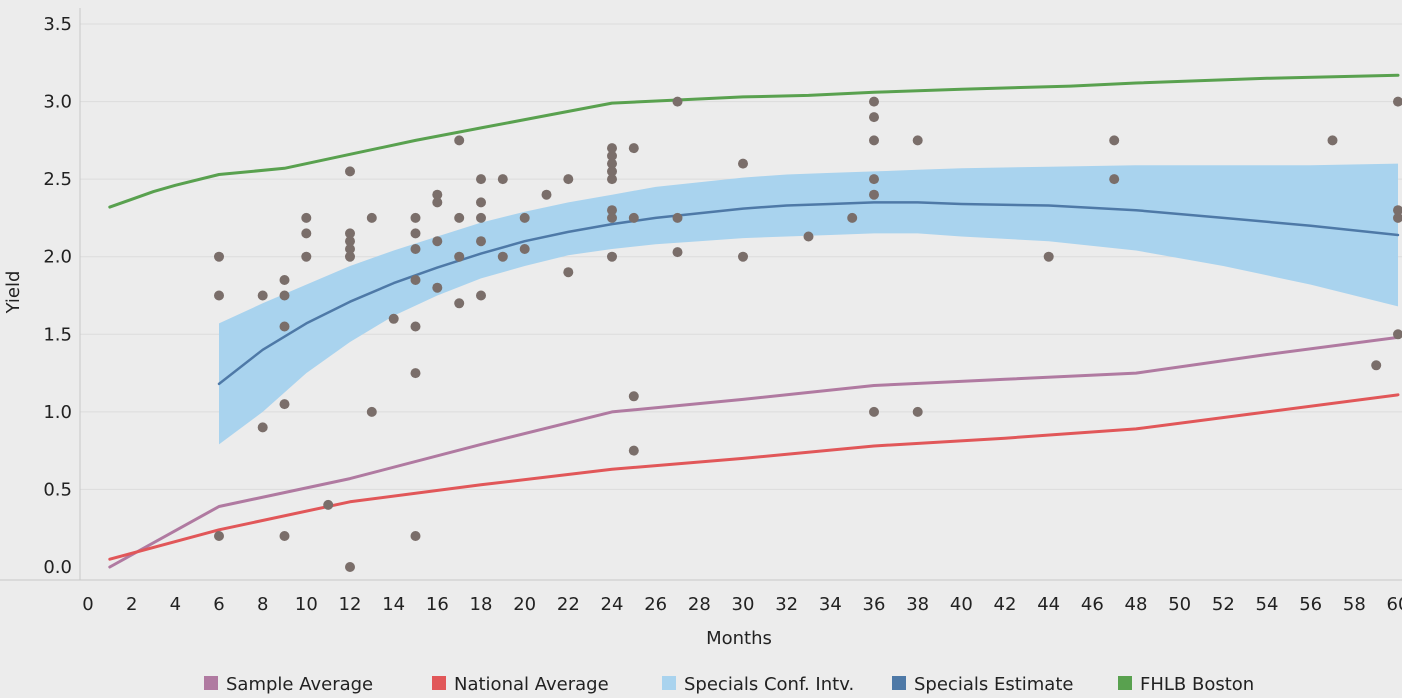 This screenshot has width=1402, height=698. What do you see at coordinates (524, 604) in the screenshot?
I see `x-tick-label: 20` at bounding box center [524, 604].